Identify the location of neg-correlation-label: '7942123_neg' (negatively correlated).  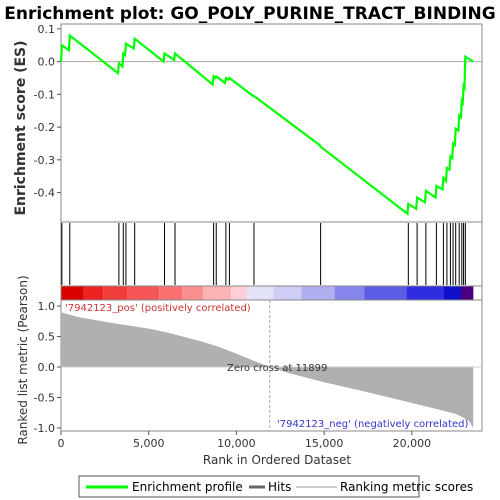
(372, 424).